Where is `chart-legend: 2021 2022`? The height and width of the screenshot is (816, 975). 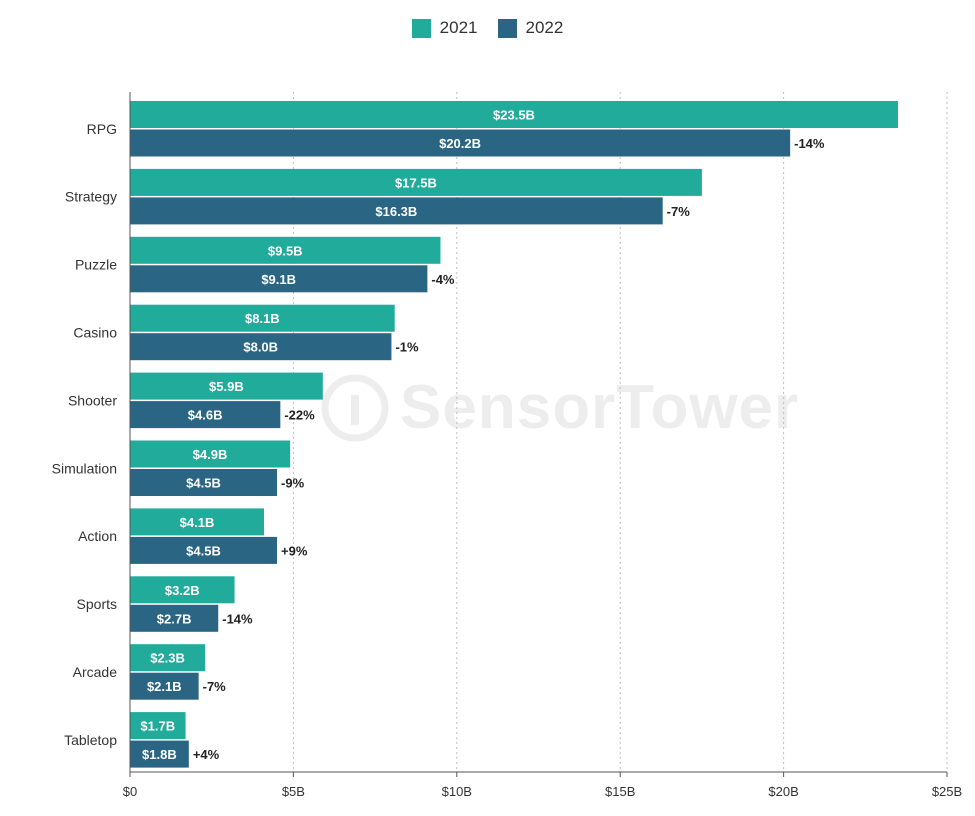
chart-legend: 2021 2022 is located at coordinates (487, 28).